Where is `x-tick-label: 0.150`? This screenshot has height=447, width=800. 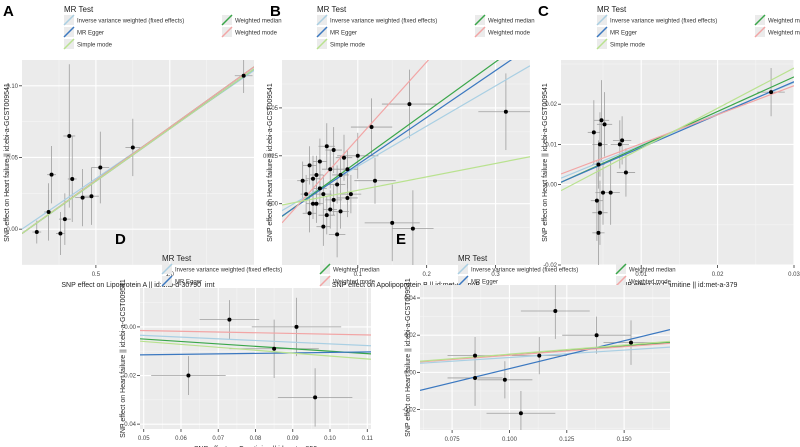
x-tick-label: 0.150 is located at coordinates (625, 440).